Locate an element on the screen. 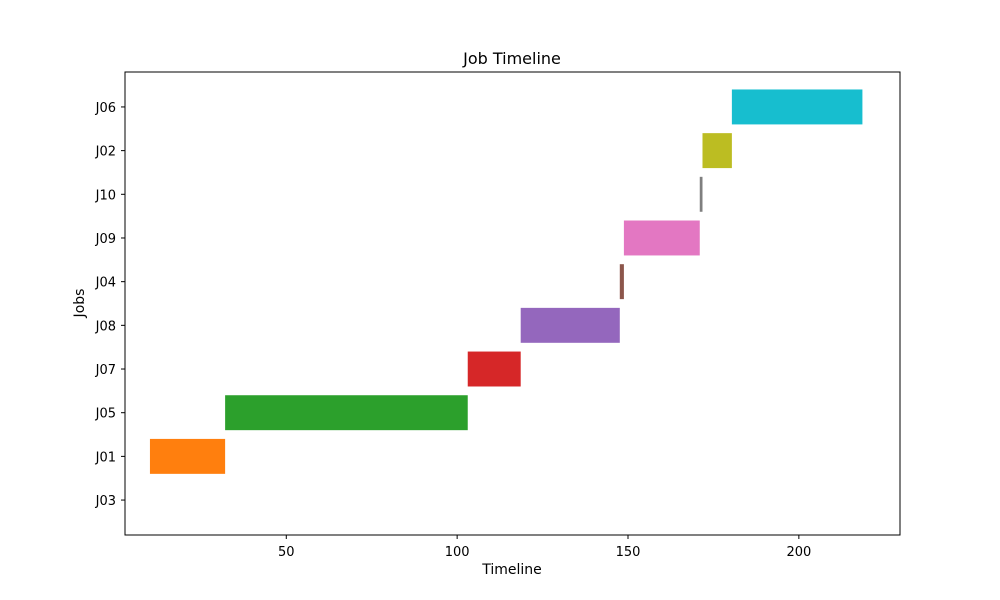 The width and height of the screenshot is (1000, 600). y-tick-label: J03 is located at coordinates (105, 501).